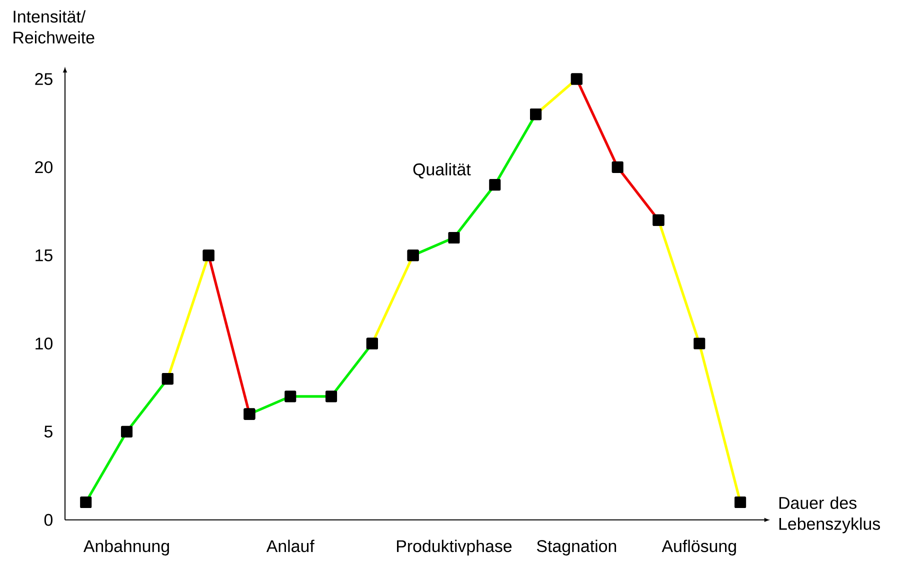 This screenshot has width=898, height=562. I want to click on x-tick-label: Stagnation, so click(576, 548).